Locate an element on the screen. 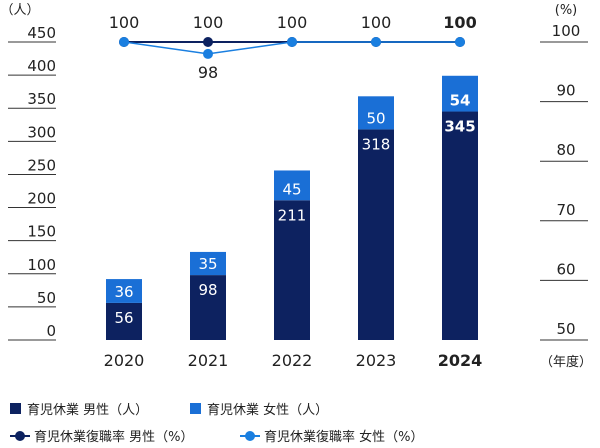  bar-male-value-label: 318 is located at coordinates (376, 144).